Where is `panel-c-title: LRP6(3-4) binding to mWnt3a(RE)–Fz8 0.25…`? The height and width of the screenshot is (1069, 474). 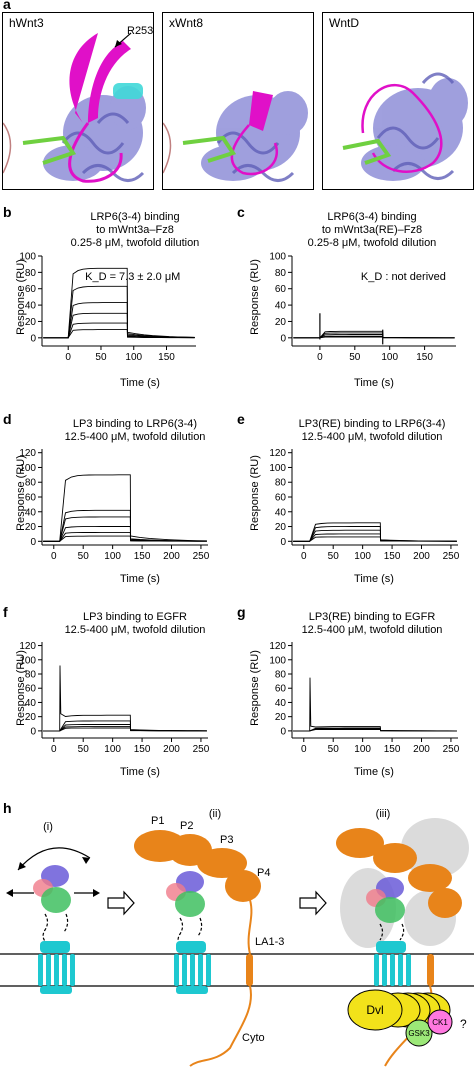
panel-c-title: LRP6(3-4) binding to mWnt3a(RE)–Fz8 0.25… is located at coordinates (372, 230).